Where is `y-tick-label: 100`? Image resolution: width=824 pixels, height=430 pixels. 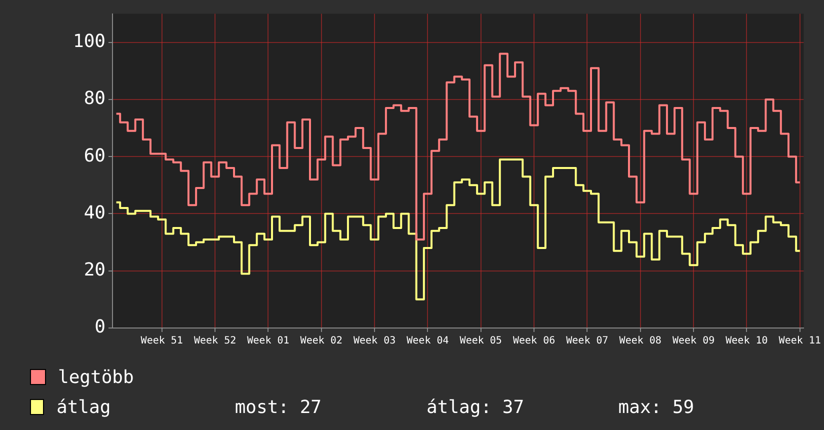
y-tick-label: 100 is located at coordinates (89, 41).